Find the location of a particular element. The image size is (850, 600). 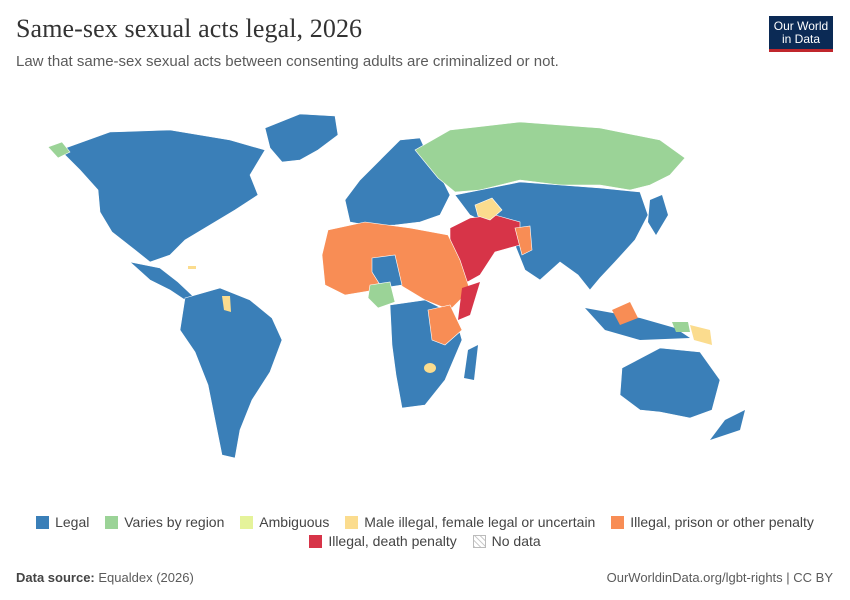

region-russia is located at coordinates (550, 157).